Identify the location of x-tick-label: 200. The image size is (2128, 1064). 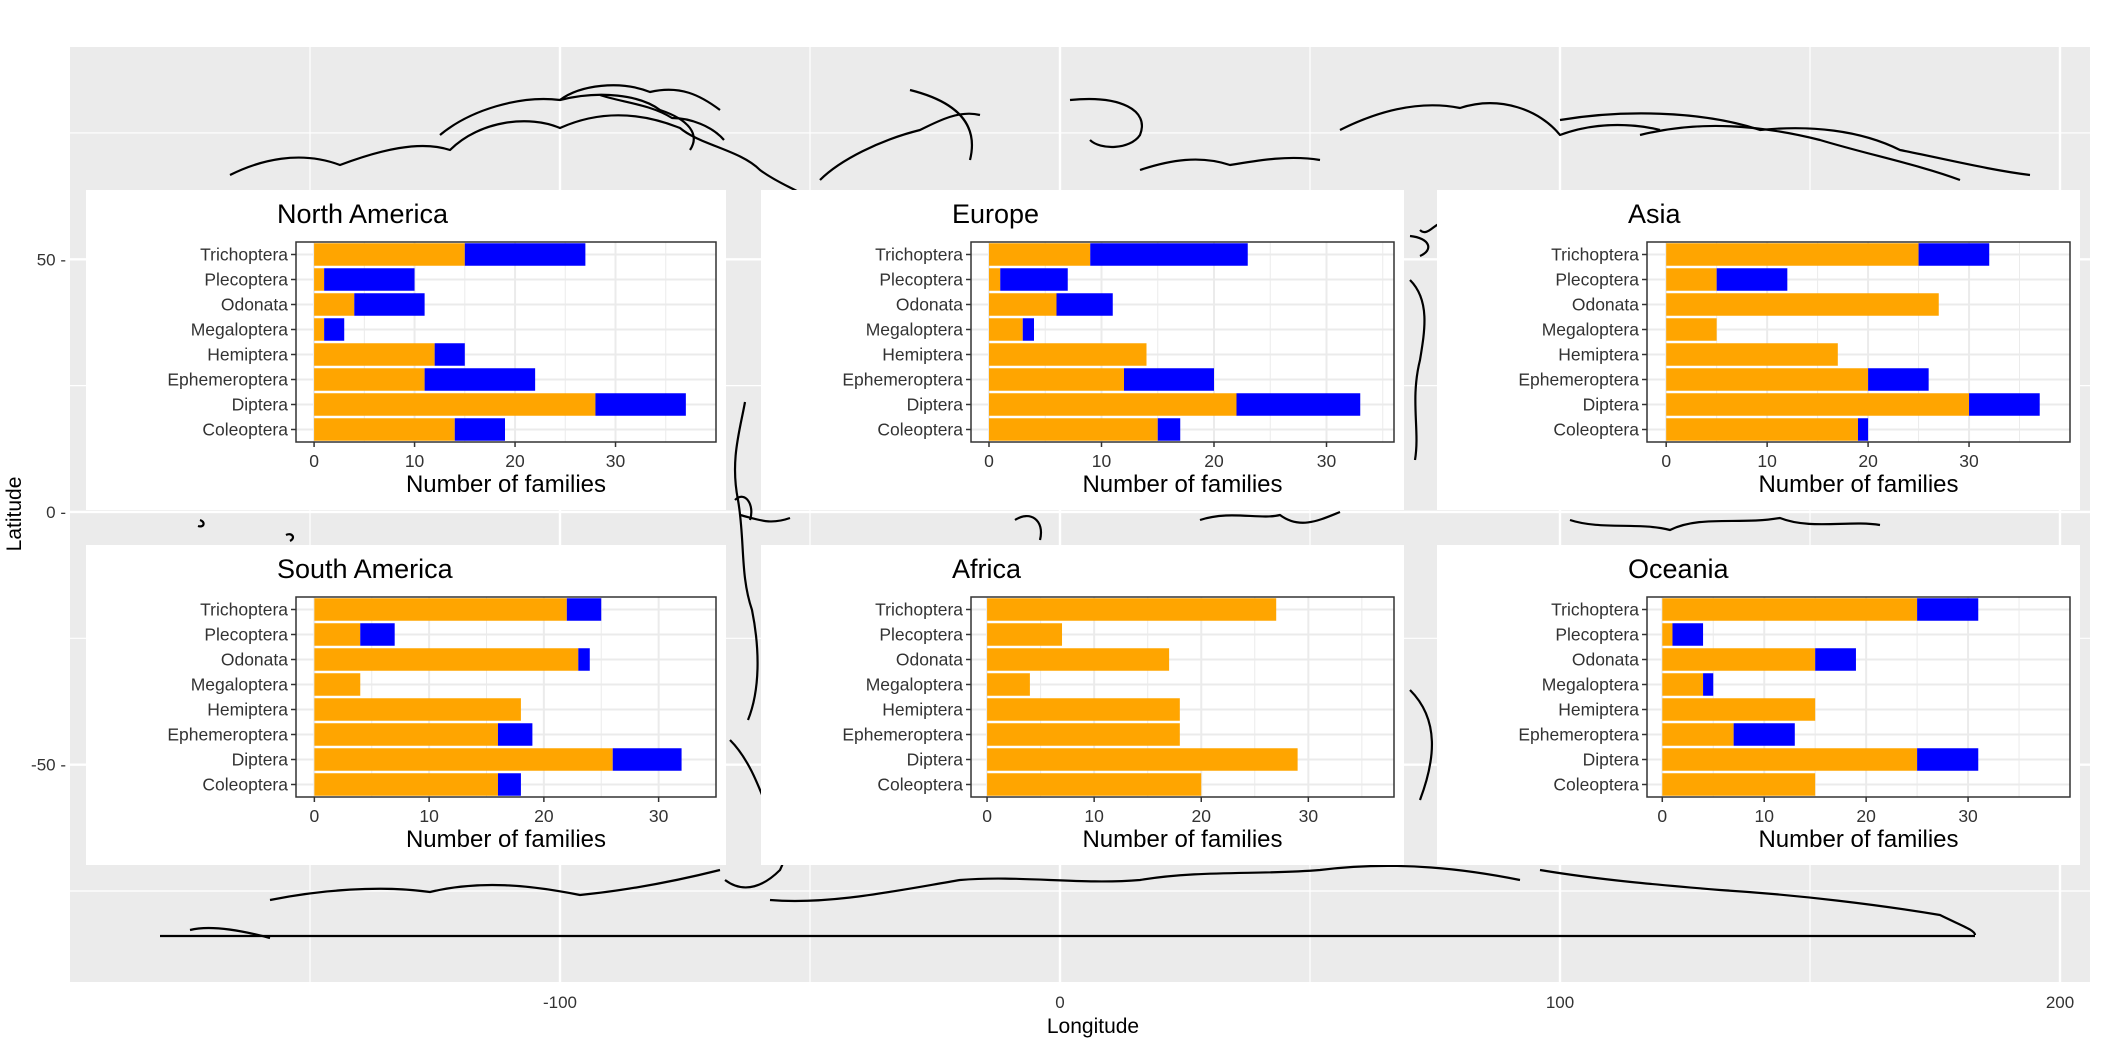
(2060, 1002).